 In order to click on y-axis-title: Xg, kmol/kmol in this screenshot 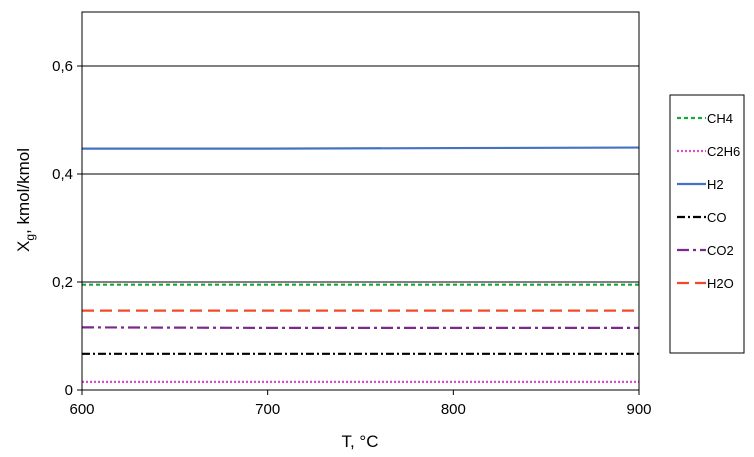, I will do `click(25, 200)`.